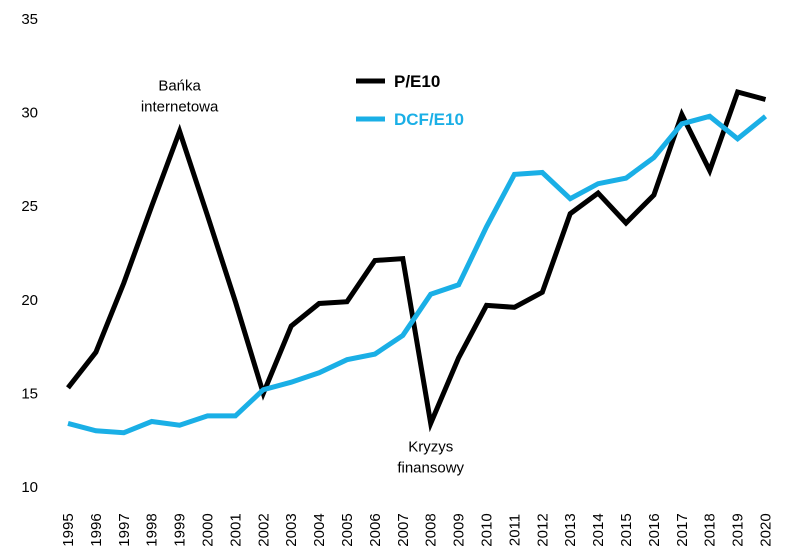 The height and width of the screenshot is (549, 800). Describe the element at coordinates (319, 529) in the screenshot. I see `x-tick-label: 2004` at that location.